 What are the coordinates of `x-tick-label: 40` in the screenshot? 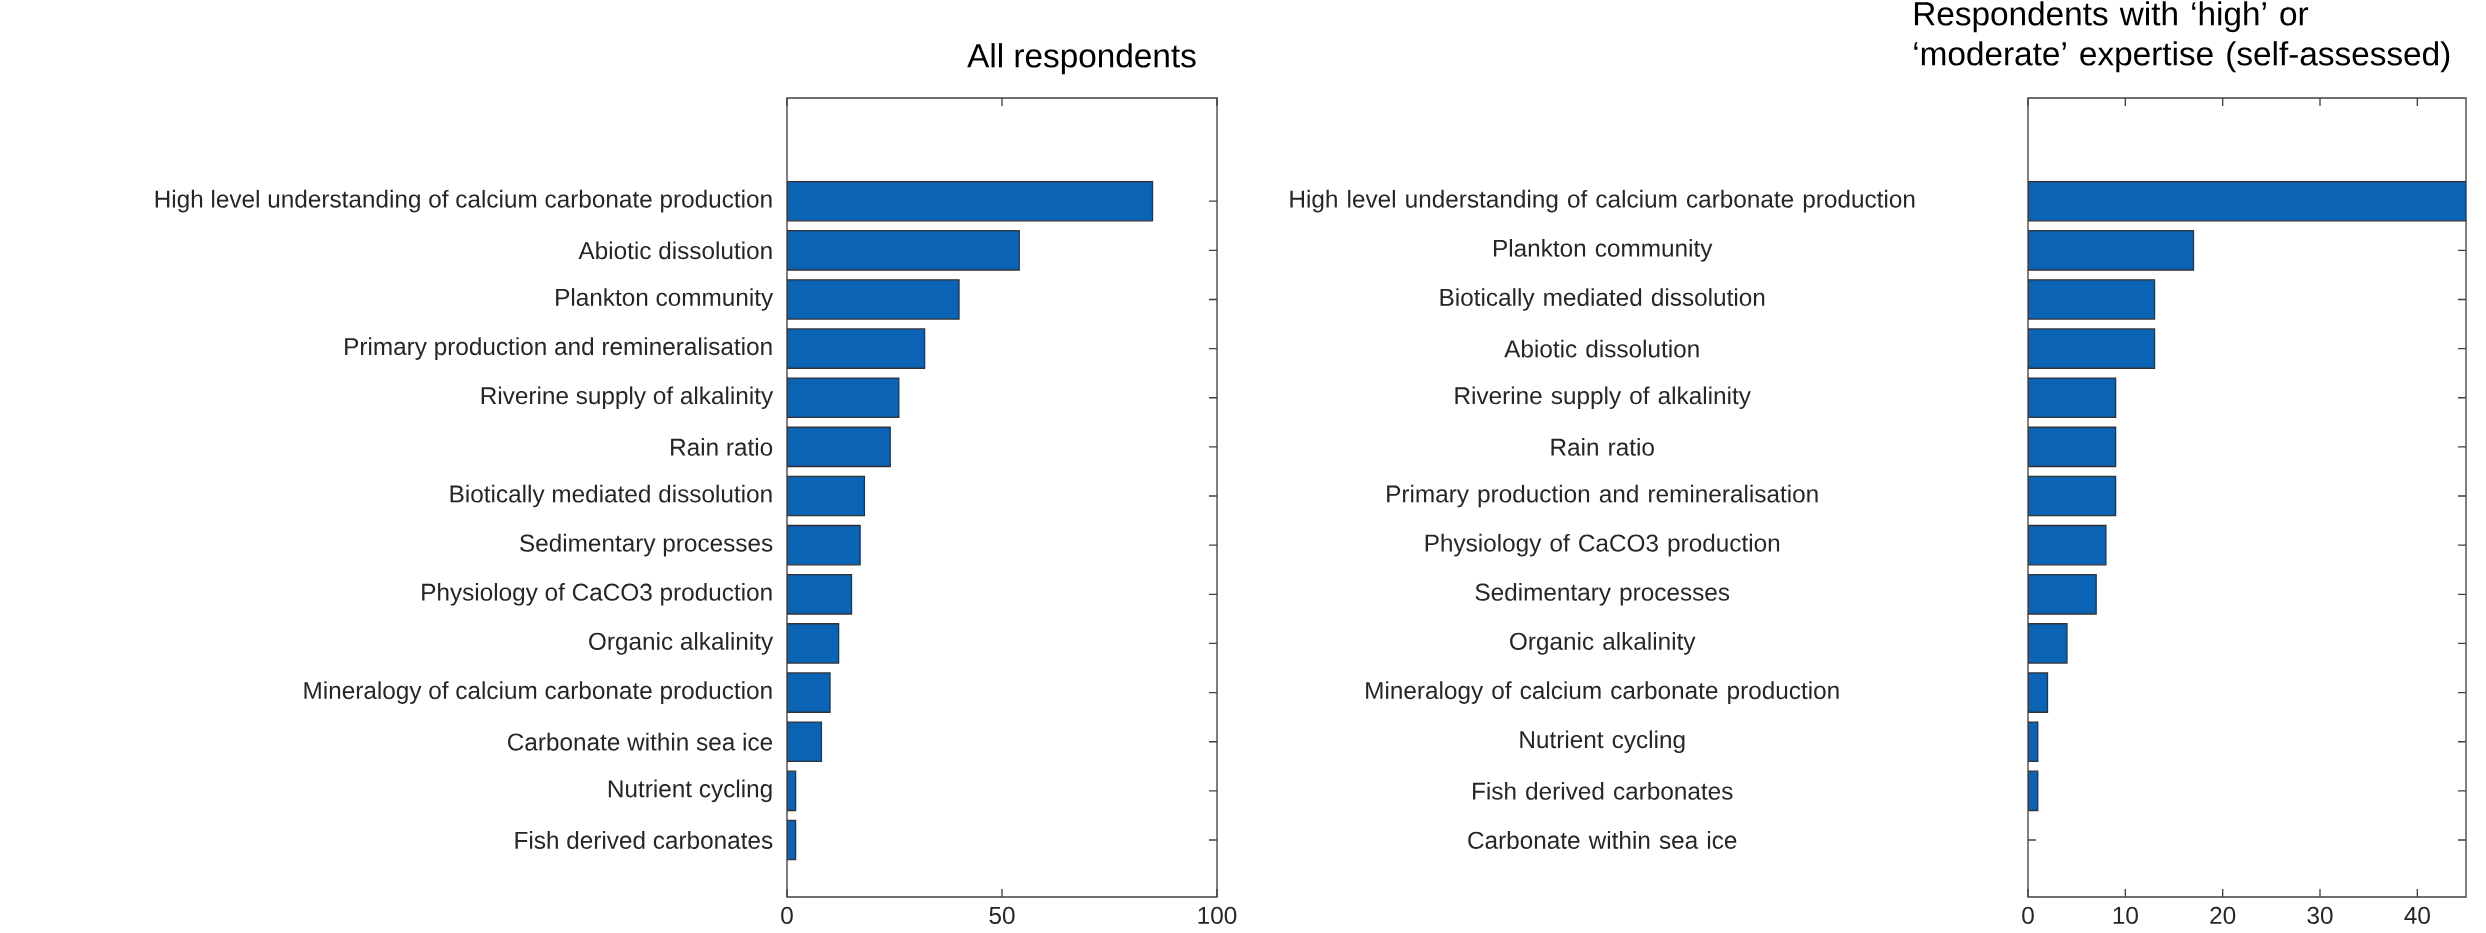 It's located at (2417, 915).